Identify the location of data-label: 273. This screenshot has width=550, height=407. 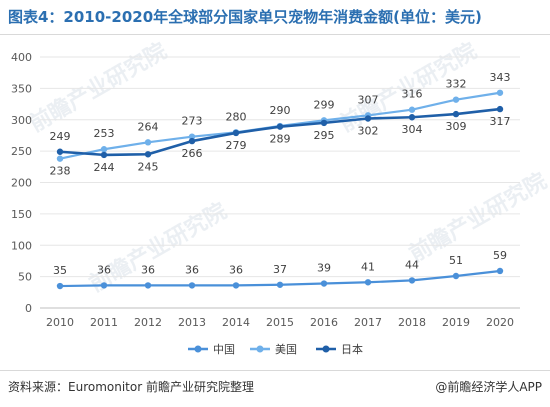
(192, 121).